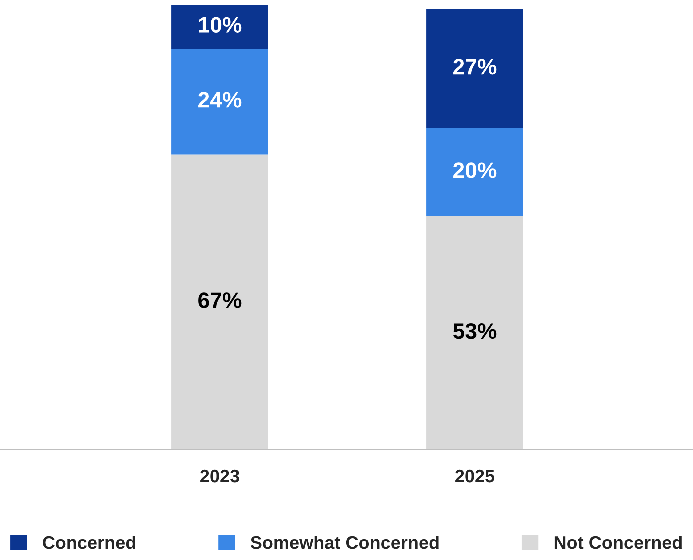 This screenshot has width=693, height=560. Describe the element at coordinates (475, 476) in the screenshot. I see `x-tick-label: 2025` at that location.